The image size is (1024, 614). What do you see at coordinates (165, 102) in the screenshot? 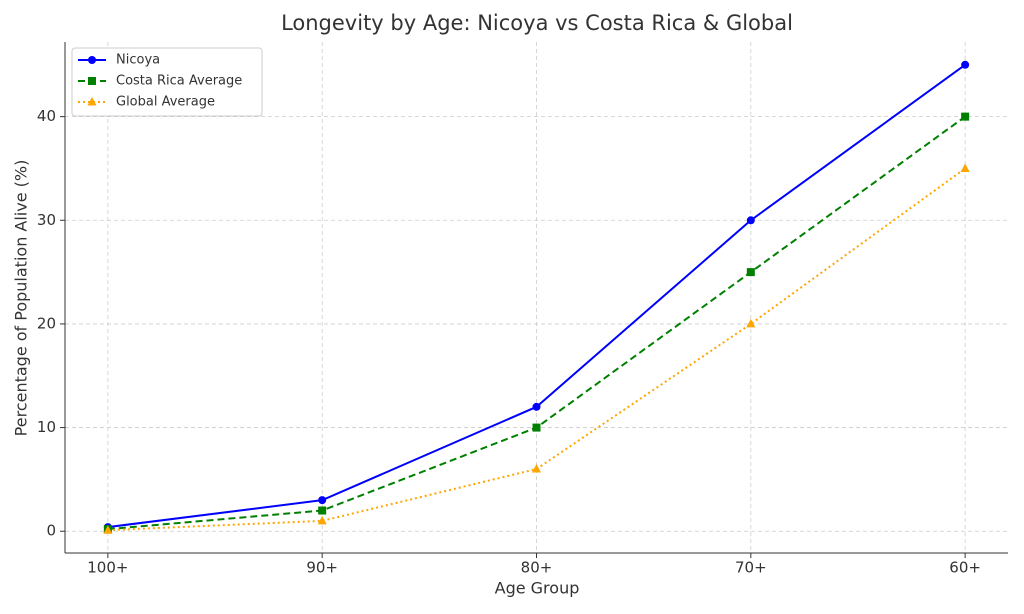
I see `legend-label: Global Average` at bounding box center [165, 102].